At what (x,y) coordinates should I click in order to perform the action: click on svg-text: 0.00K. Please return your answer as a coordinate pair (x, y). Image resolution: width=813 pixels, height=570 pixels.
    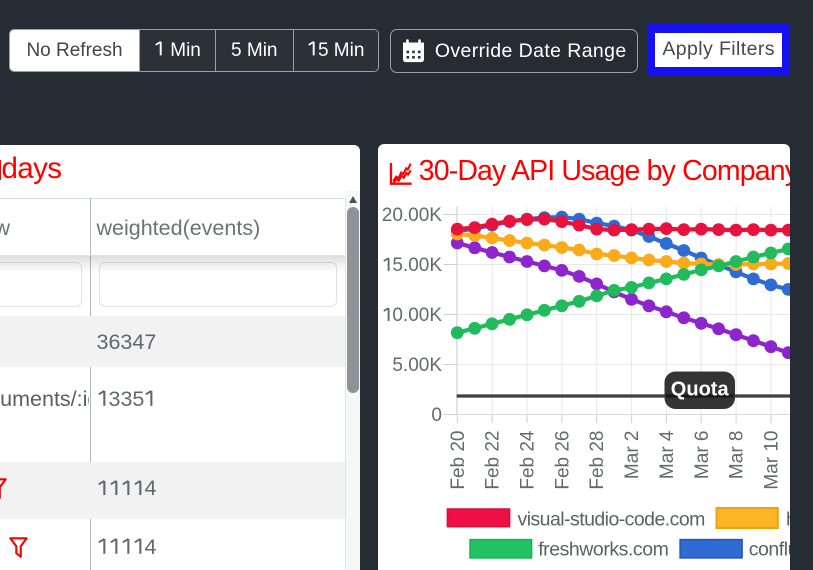
    Looking at the image, I should click on (417, 315).